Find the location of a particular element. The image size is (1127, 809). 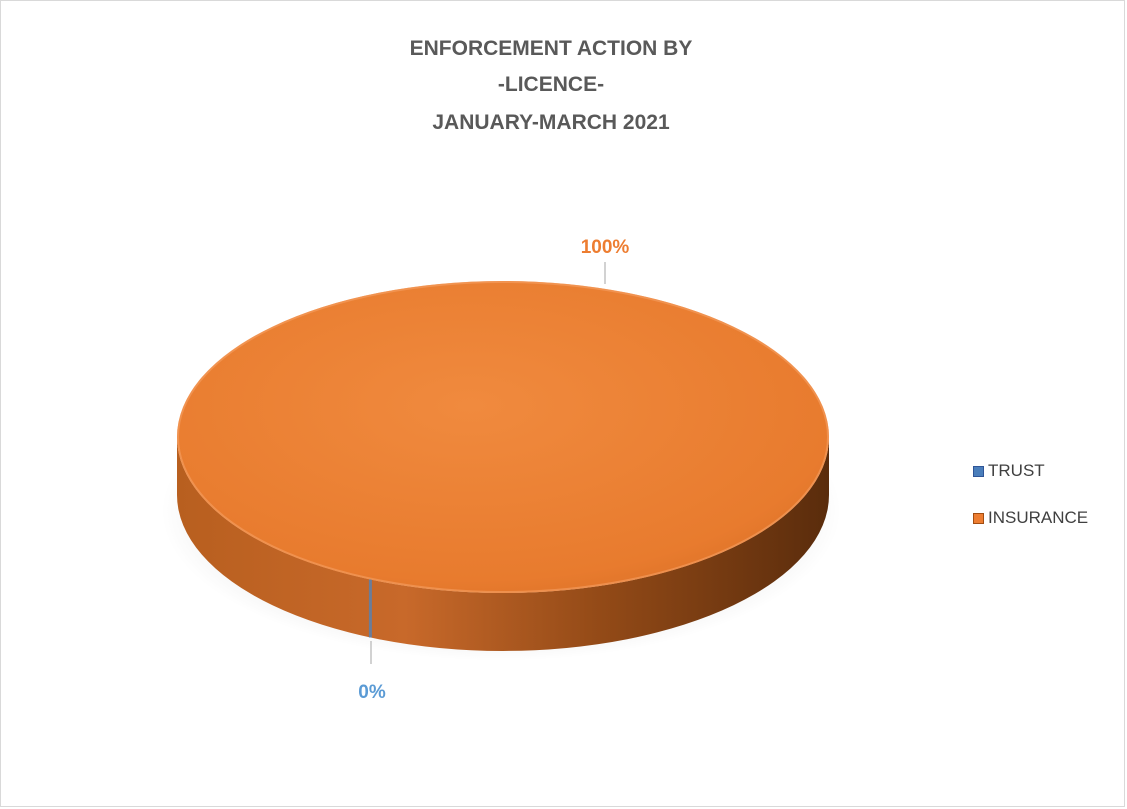

legend-item-trust: TRUST is located at coordinates (1009, 471).